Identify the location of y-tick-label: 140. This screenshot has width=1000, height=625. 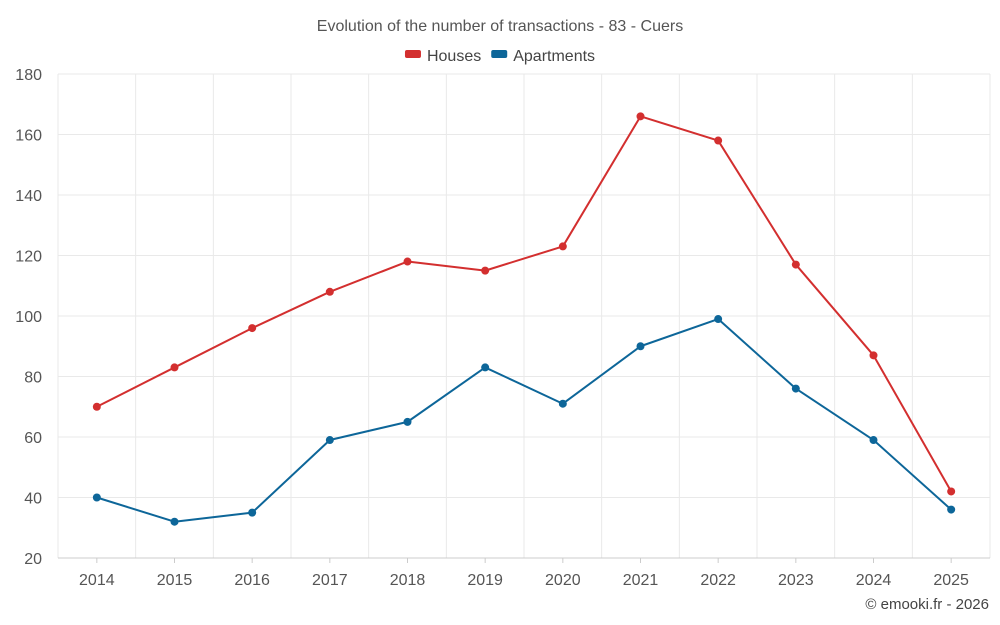
(28, 196).